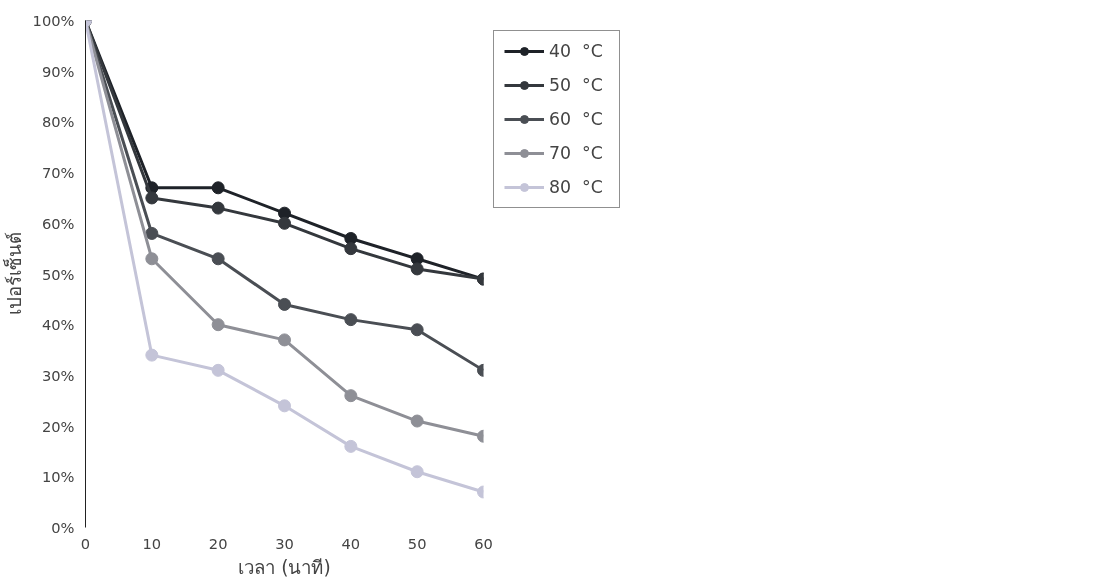 The width and height of the screenshot is (1098, 588). I want to click on y-tick-label: 60%, so click(58, 223).